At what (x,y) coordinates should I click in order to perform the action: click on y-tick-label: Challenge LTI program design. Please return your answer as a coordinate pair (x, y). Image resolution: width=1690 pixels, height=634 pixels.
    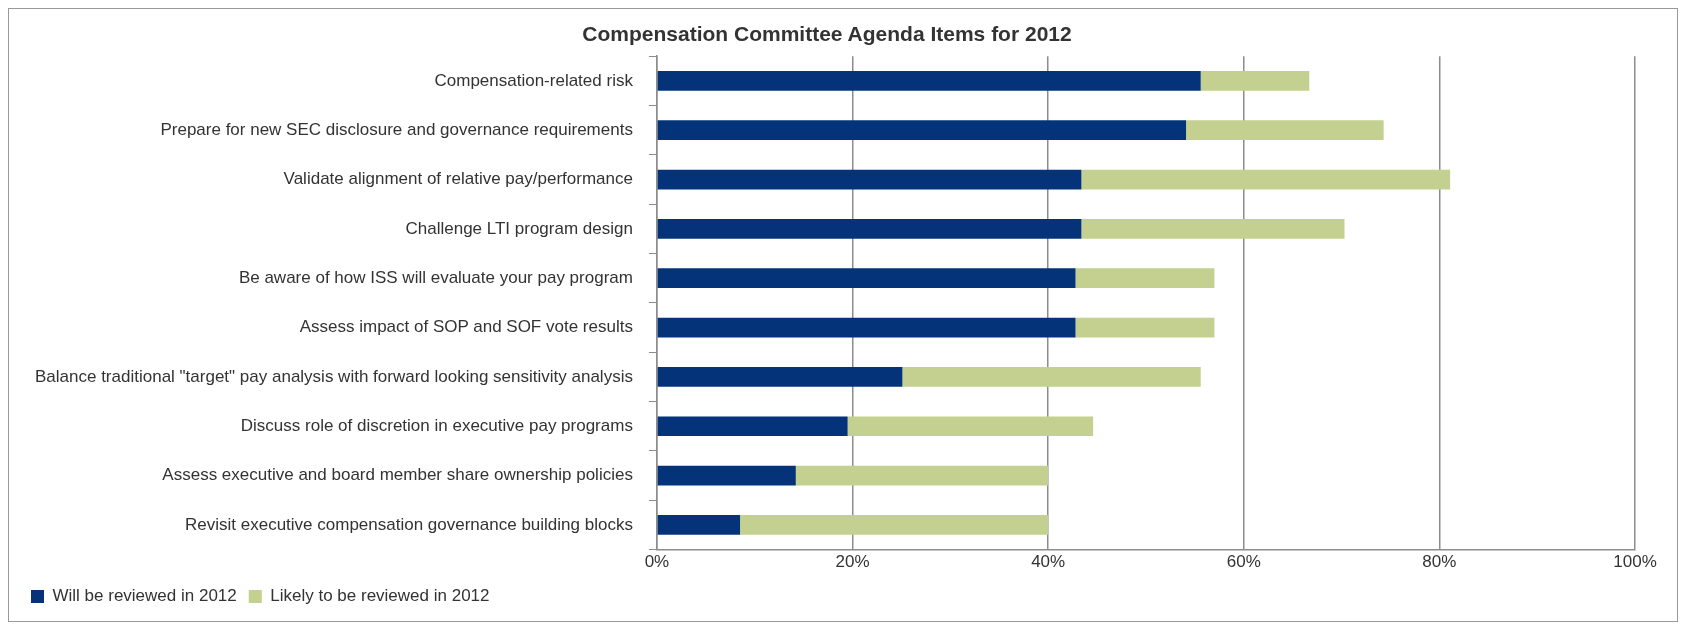
    Looking at the image, I should click on (519, 228).